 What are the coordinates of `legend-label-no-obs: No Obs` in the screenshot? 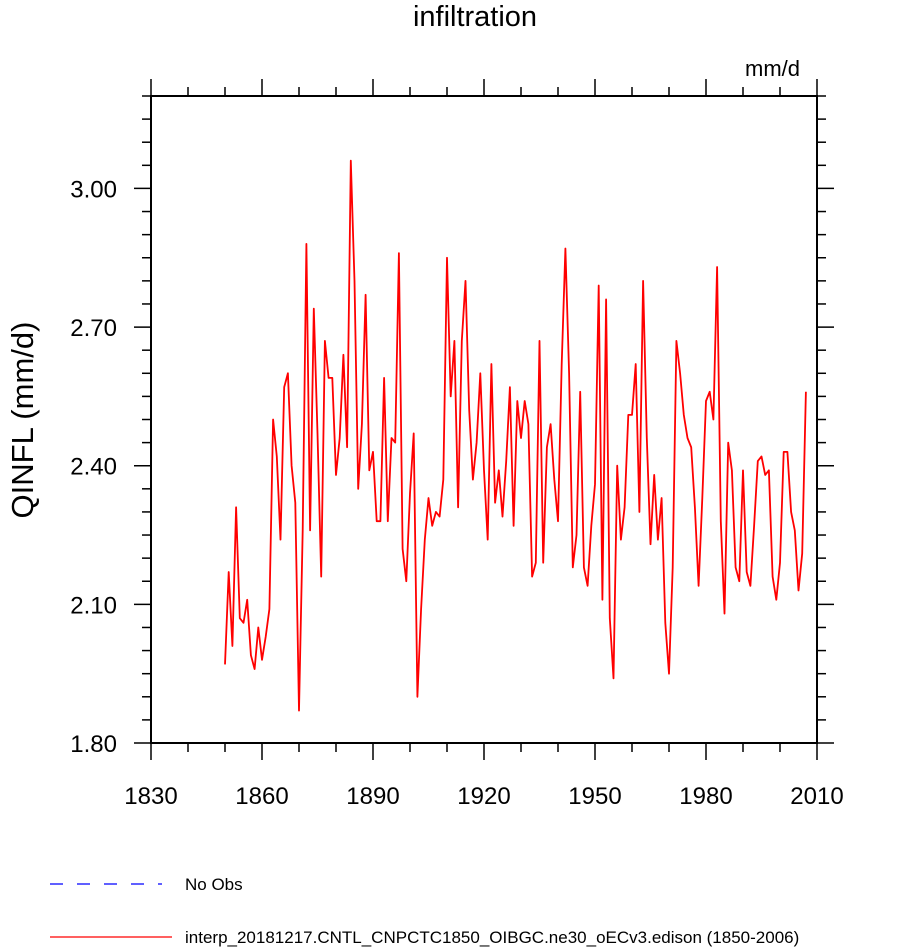 It's located at (214, 884).